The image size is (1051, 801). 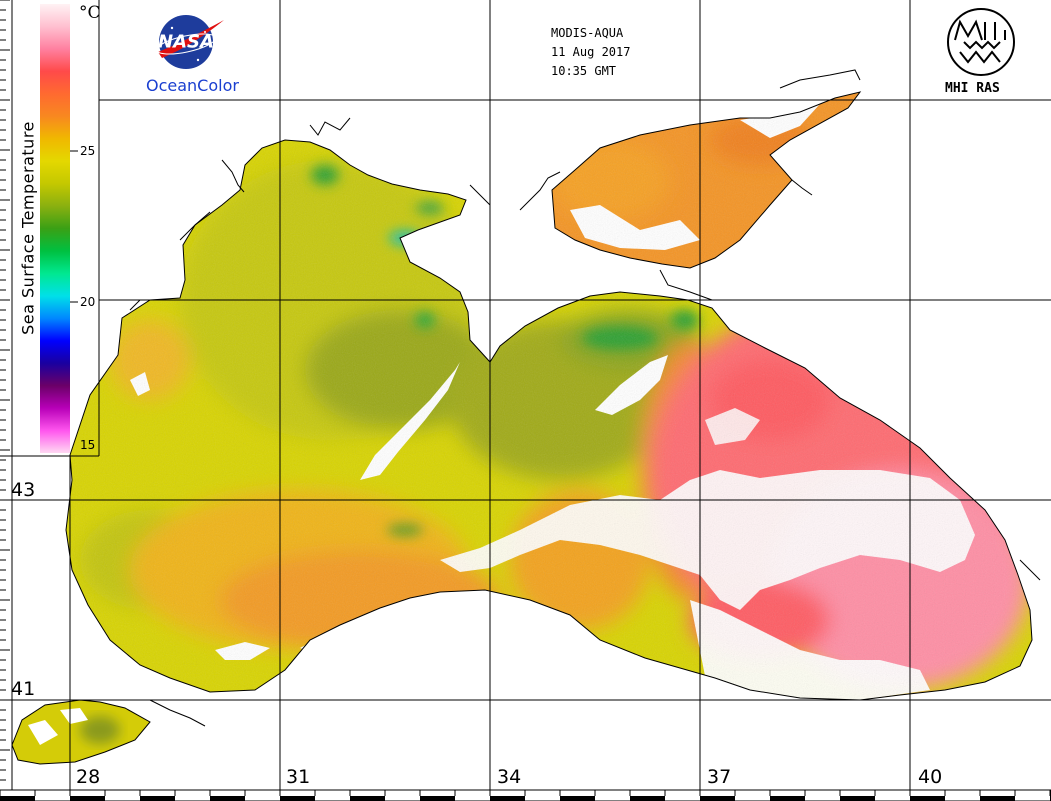 What do you see at coordinates (28, 228) in the screenshot?
I see `scale-title: Sea Surface Temperature` at bounding box center [28, 228].